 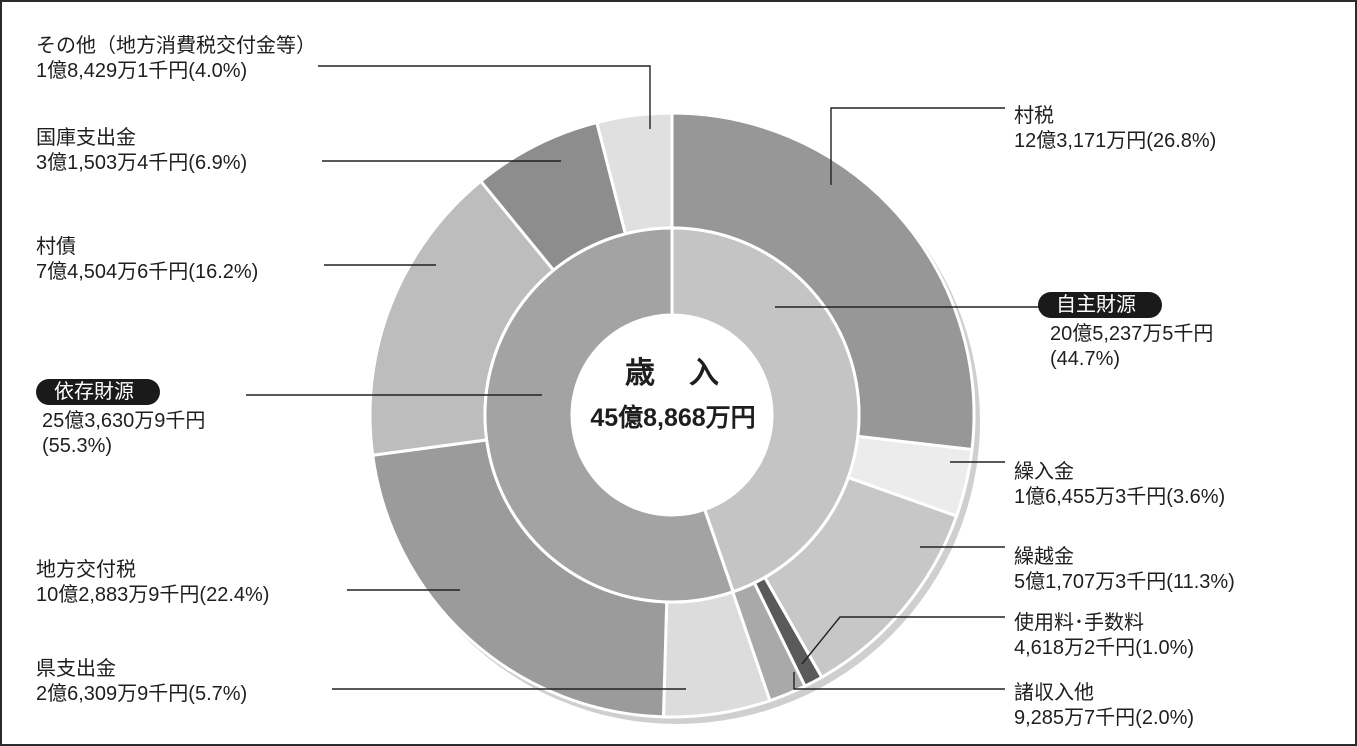 What do you see at coordinates (141, 682) in the screenshot?
I see `label-ken-shishutsukin: 県支出金 2億6,309万9千円(5.7%)` at bounding box center [141, 682].